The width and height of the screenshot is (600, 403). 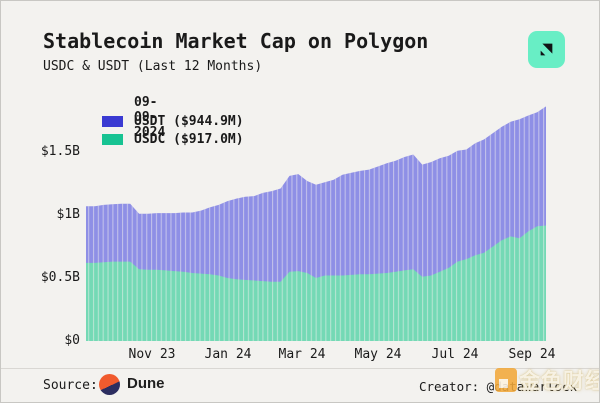 I want to click on diagonal-arrow-icon, so click(x=546, y=49).